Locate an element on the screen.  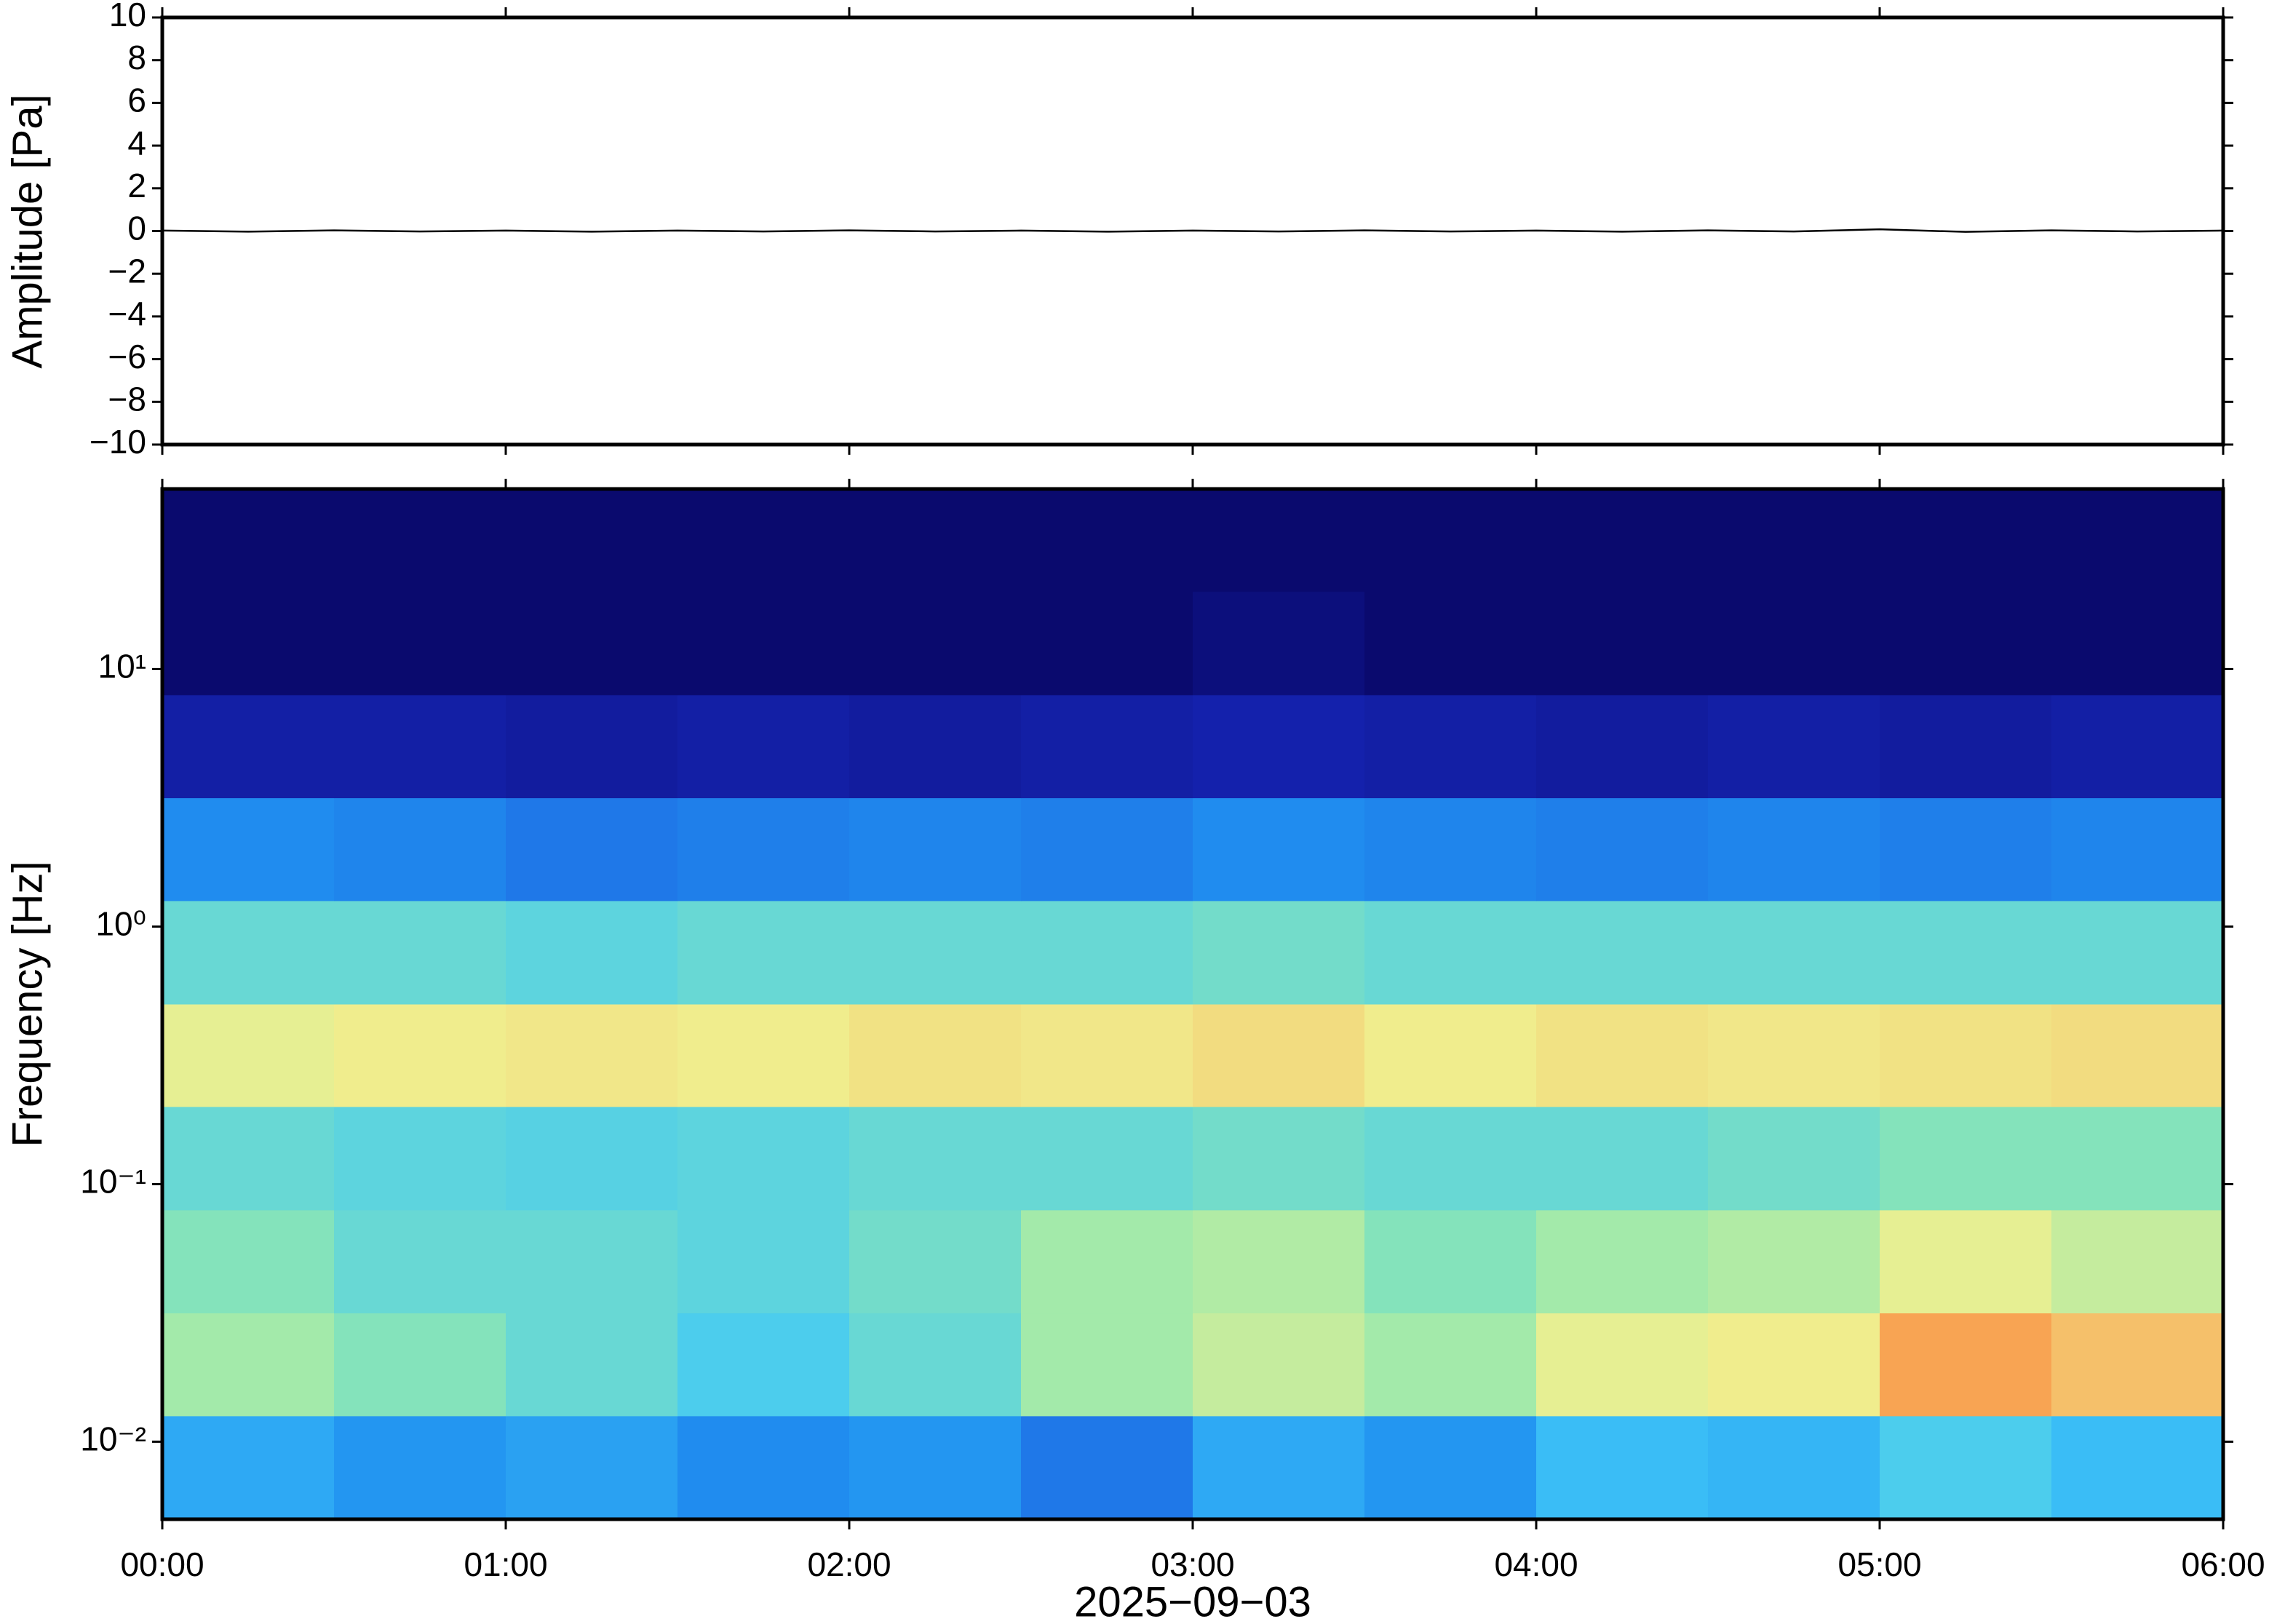
y-tick-label: −6 is located at coordinates (127, 356).